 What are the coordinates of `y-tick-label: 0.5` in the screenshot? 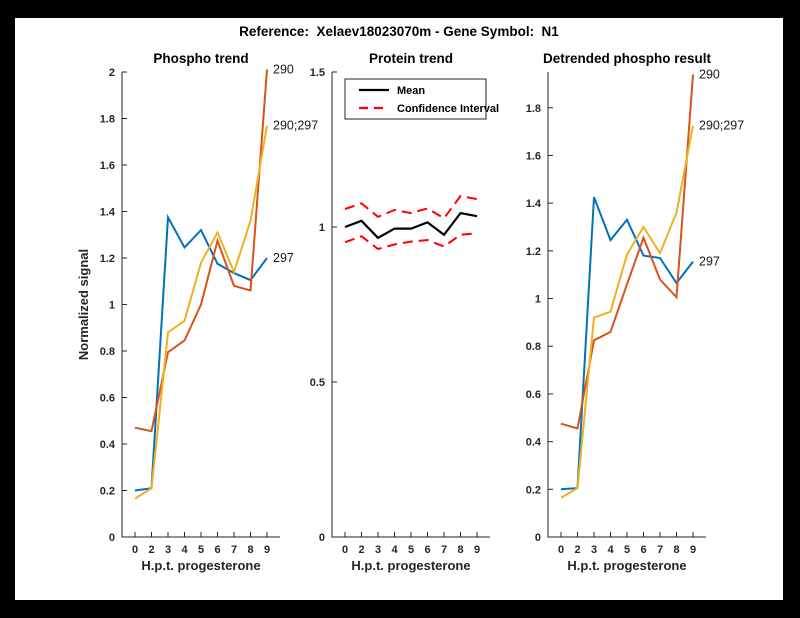 It's located at (317, 383).